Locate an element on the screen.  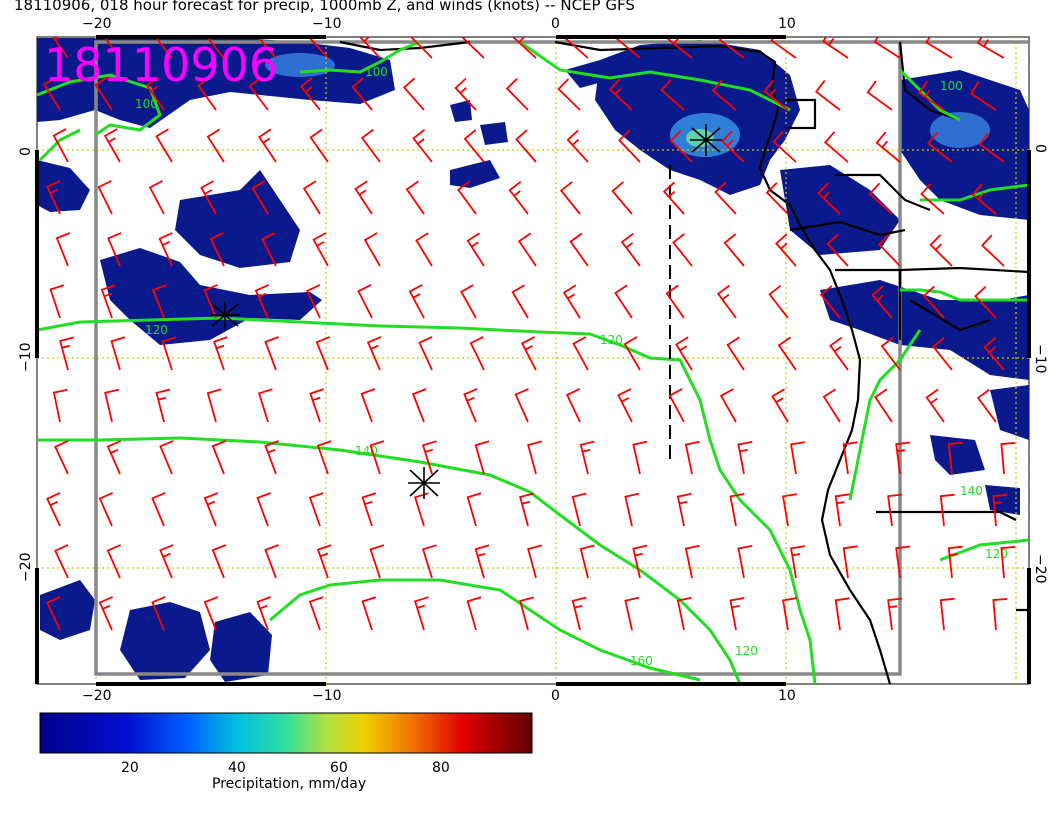
colorbar-tick-label: 20 is located at coordinates (130, 768).